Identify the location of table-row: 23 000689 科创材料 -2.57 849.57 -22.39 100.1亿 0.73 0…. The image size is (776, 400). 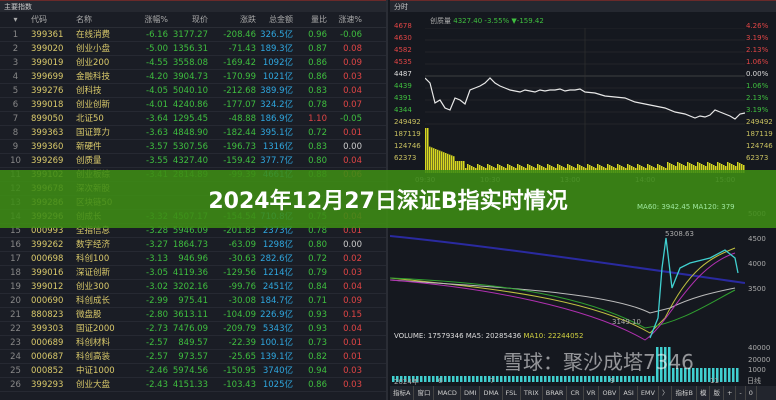
(193, 343).